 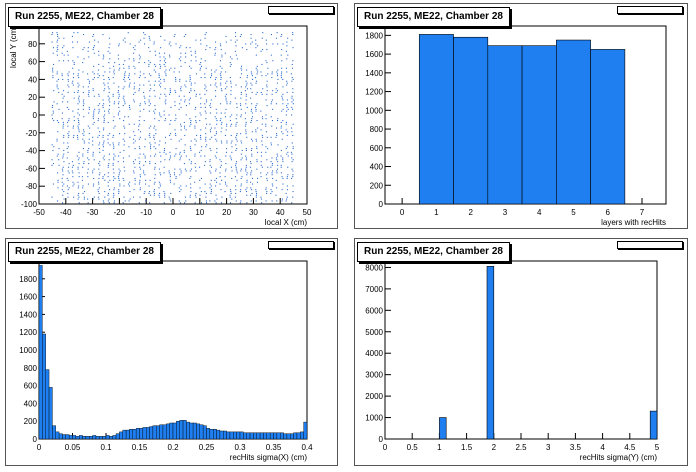 I want to click on y-tick-label: 40, so click(x=32, y=79).